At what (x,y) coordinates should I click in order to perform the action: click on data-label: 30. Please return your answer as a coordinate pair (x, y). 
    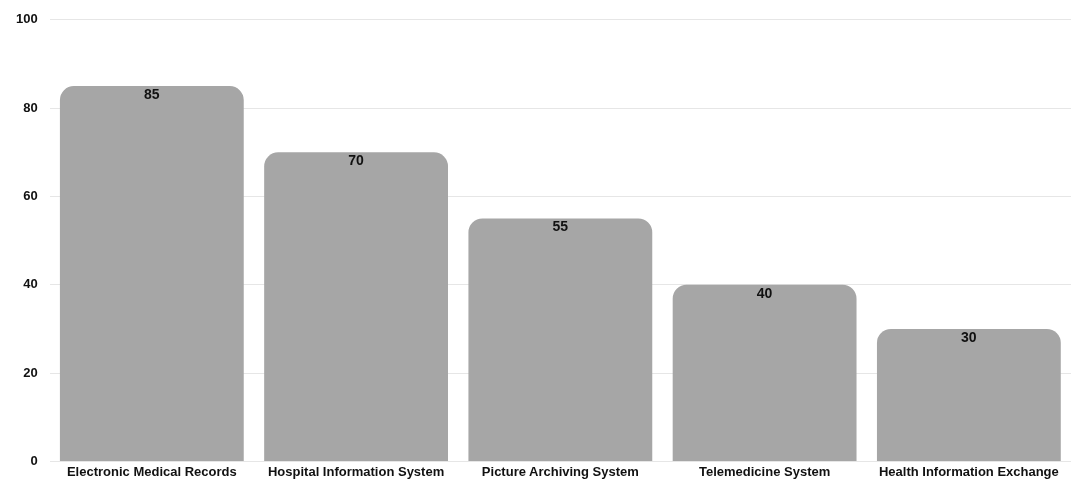
    Looking at the image, I should click on (969, 336).